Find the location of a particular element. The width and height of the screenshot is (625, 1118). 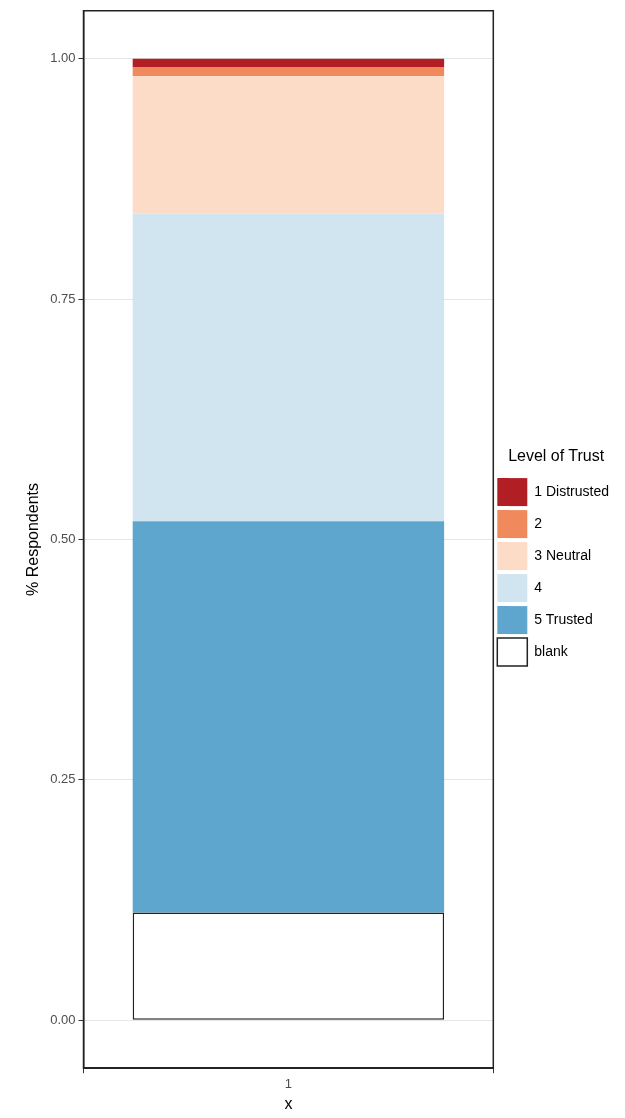

legend-label: blank is located at coordinates (551, 650).